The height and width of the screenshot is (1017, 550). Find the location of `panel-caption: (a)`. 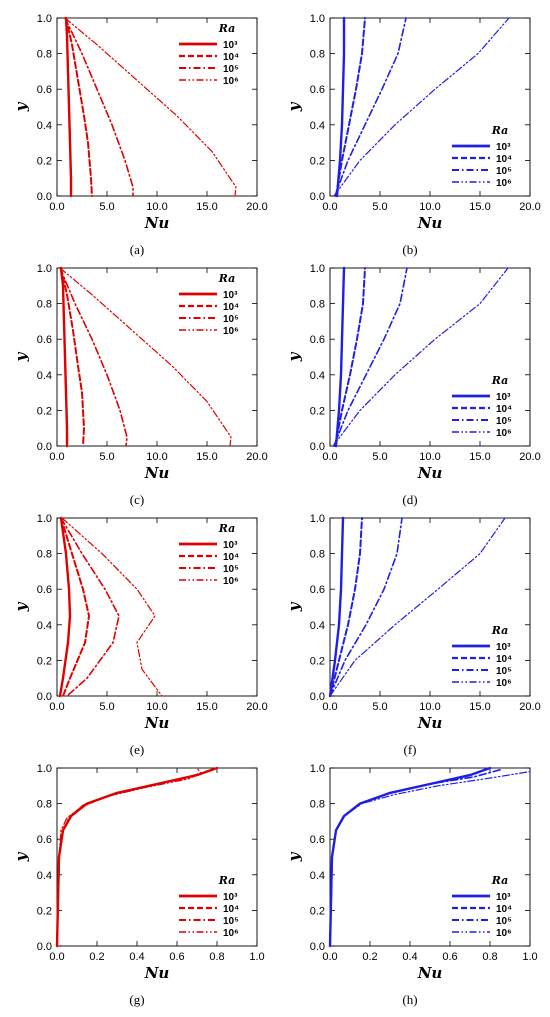

panel-caption: (a) is located at coordinates (137, 249).